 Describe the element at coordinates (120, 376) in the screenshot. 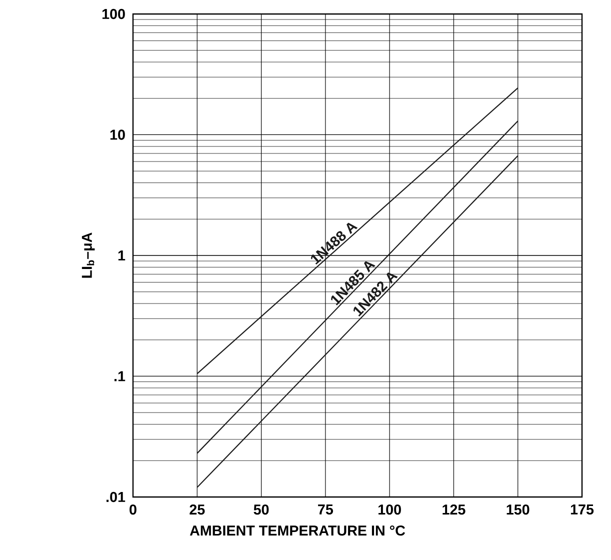

I see `y-tick-label: .1` at that location.